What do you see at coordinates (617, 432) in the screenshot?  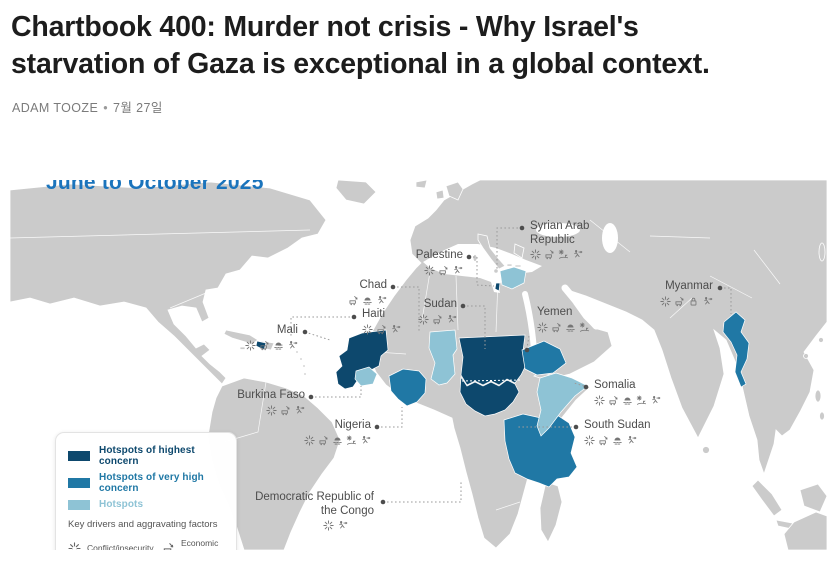 I see `map-label-south-sudan: South Sudan` at bounding box center [617, 432].